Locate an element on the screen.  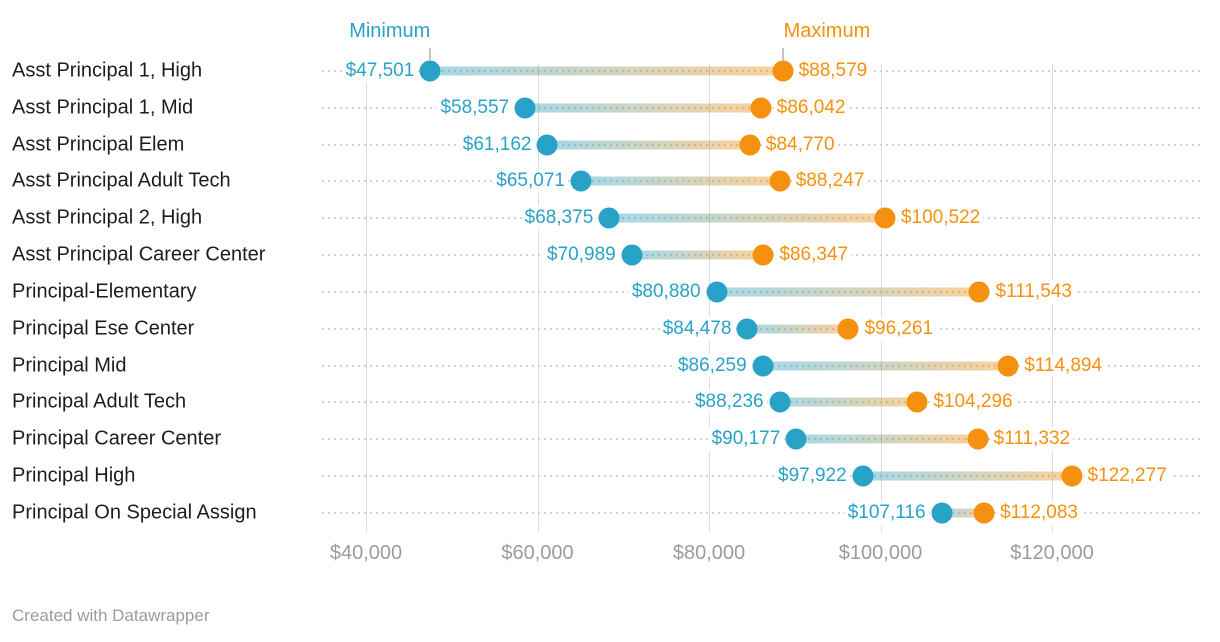
maximum-value-label: $88,579 is located at coordinates (833, 71).